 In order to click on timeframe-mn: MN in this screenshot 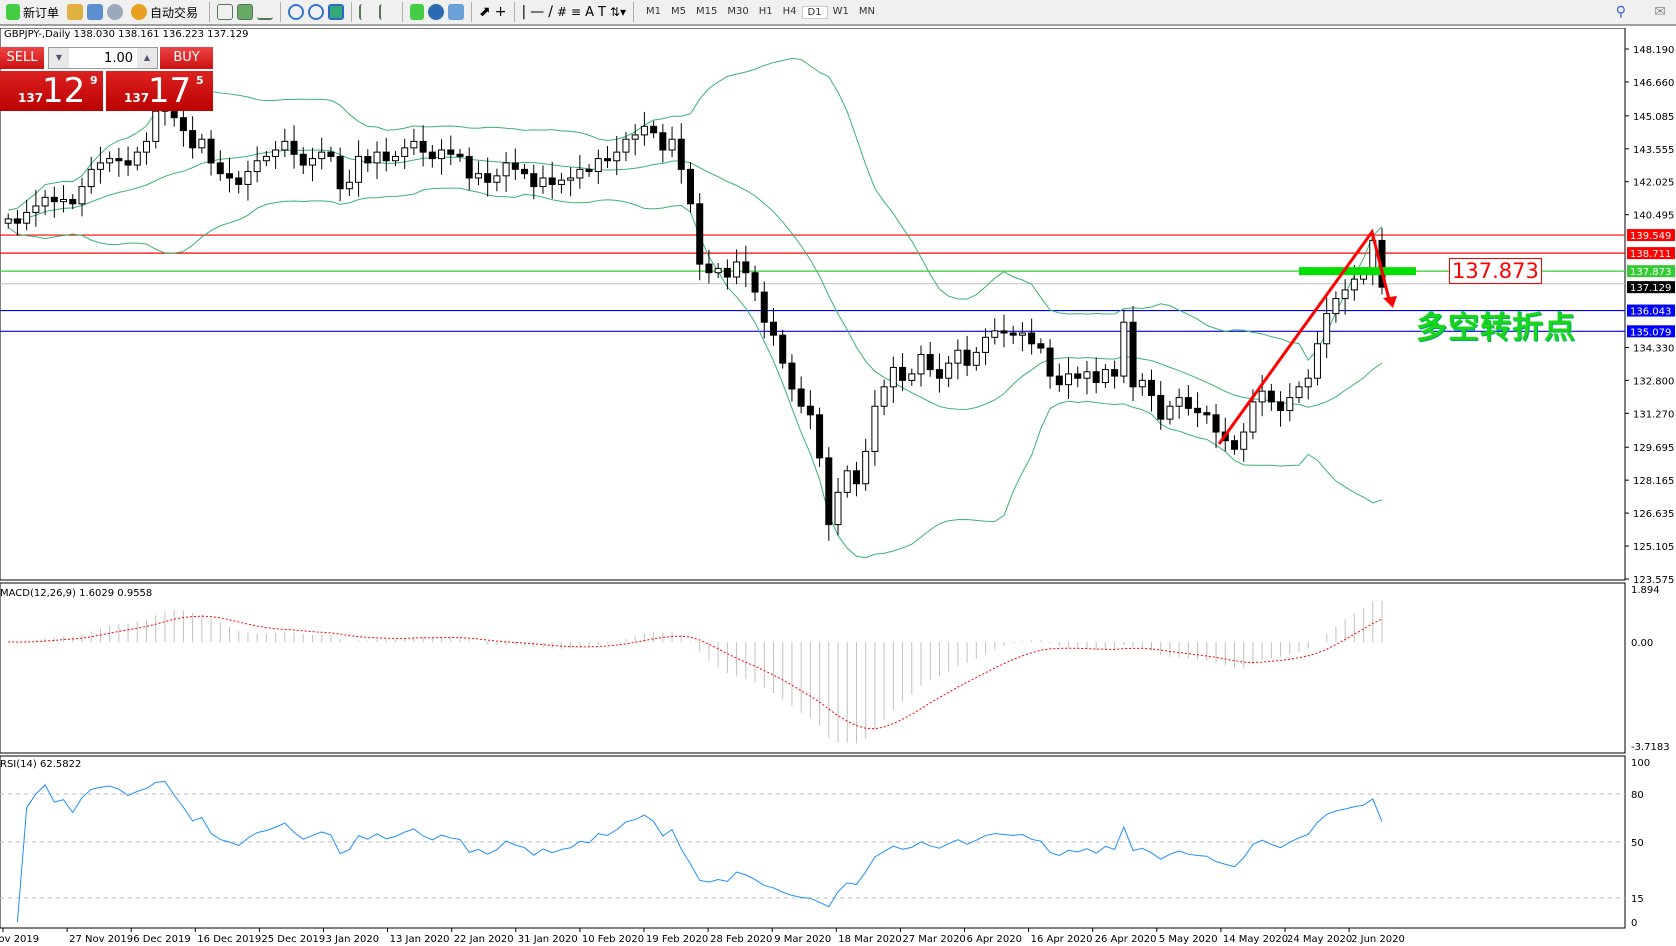, I will do `click(866, 11)`.